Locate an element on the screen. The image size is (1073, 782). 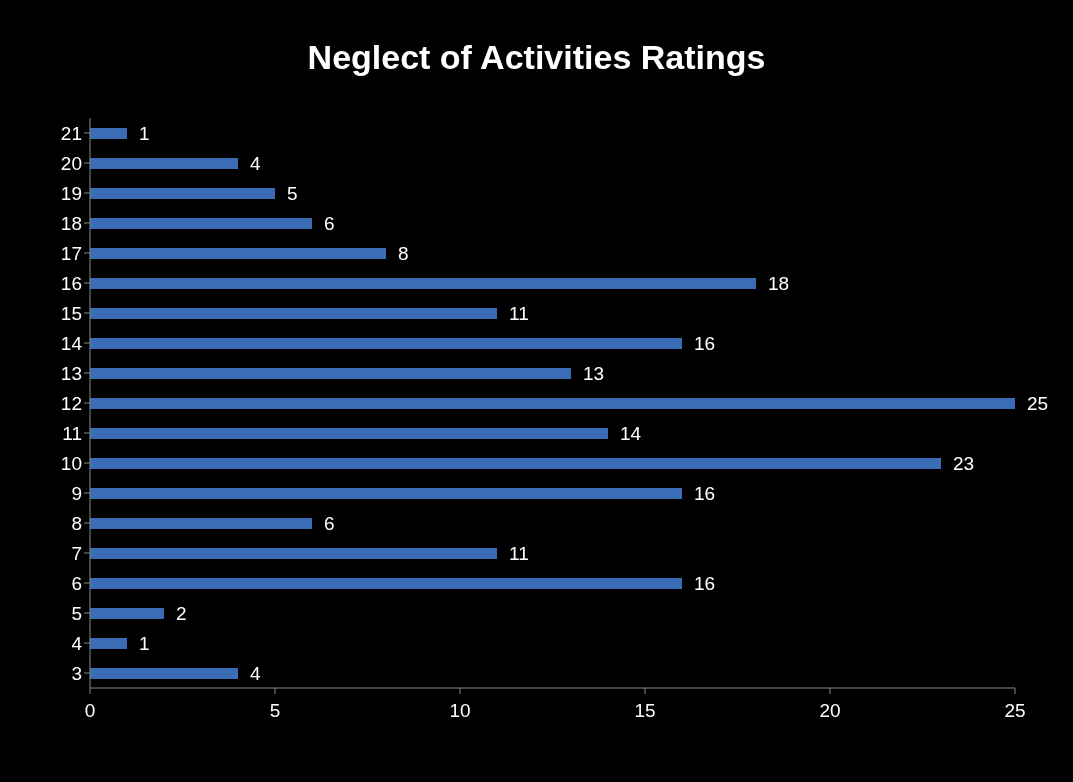
y-tick-label: 12 is located at coordinates (71, 403).